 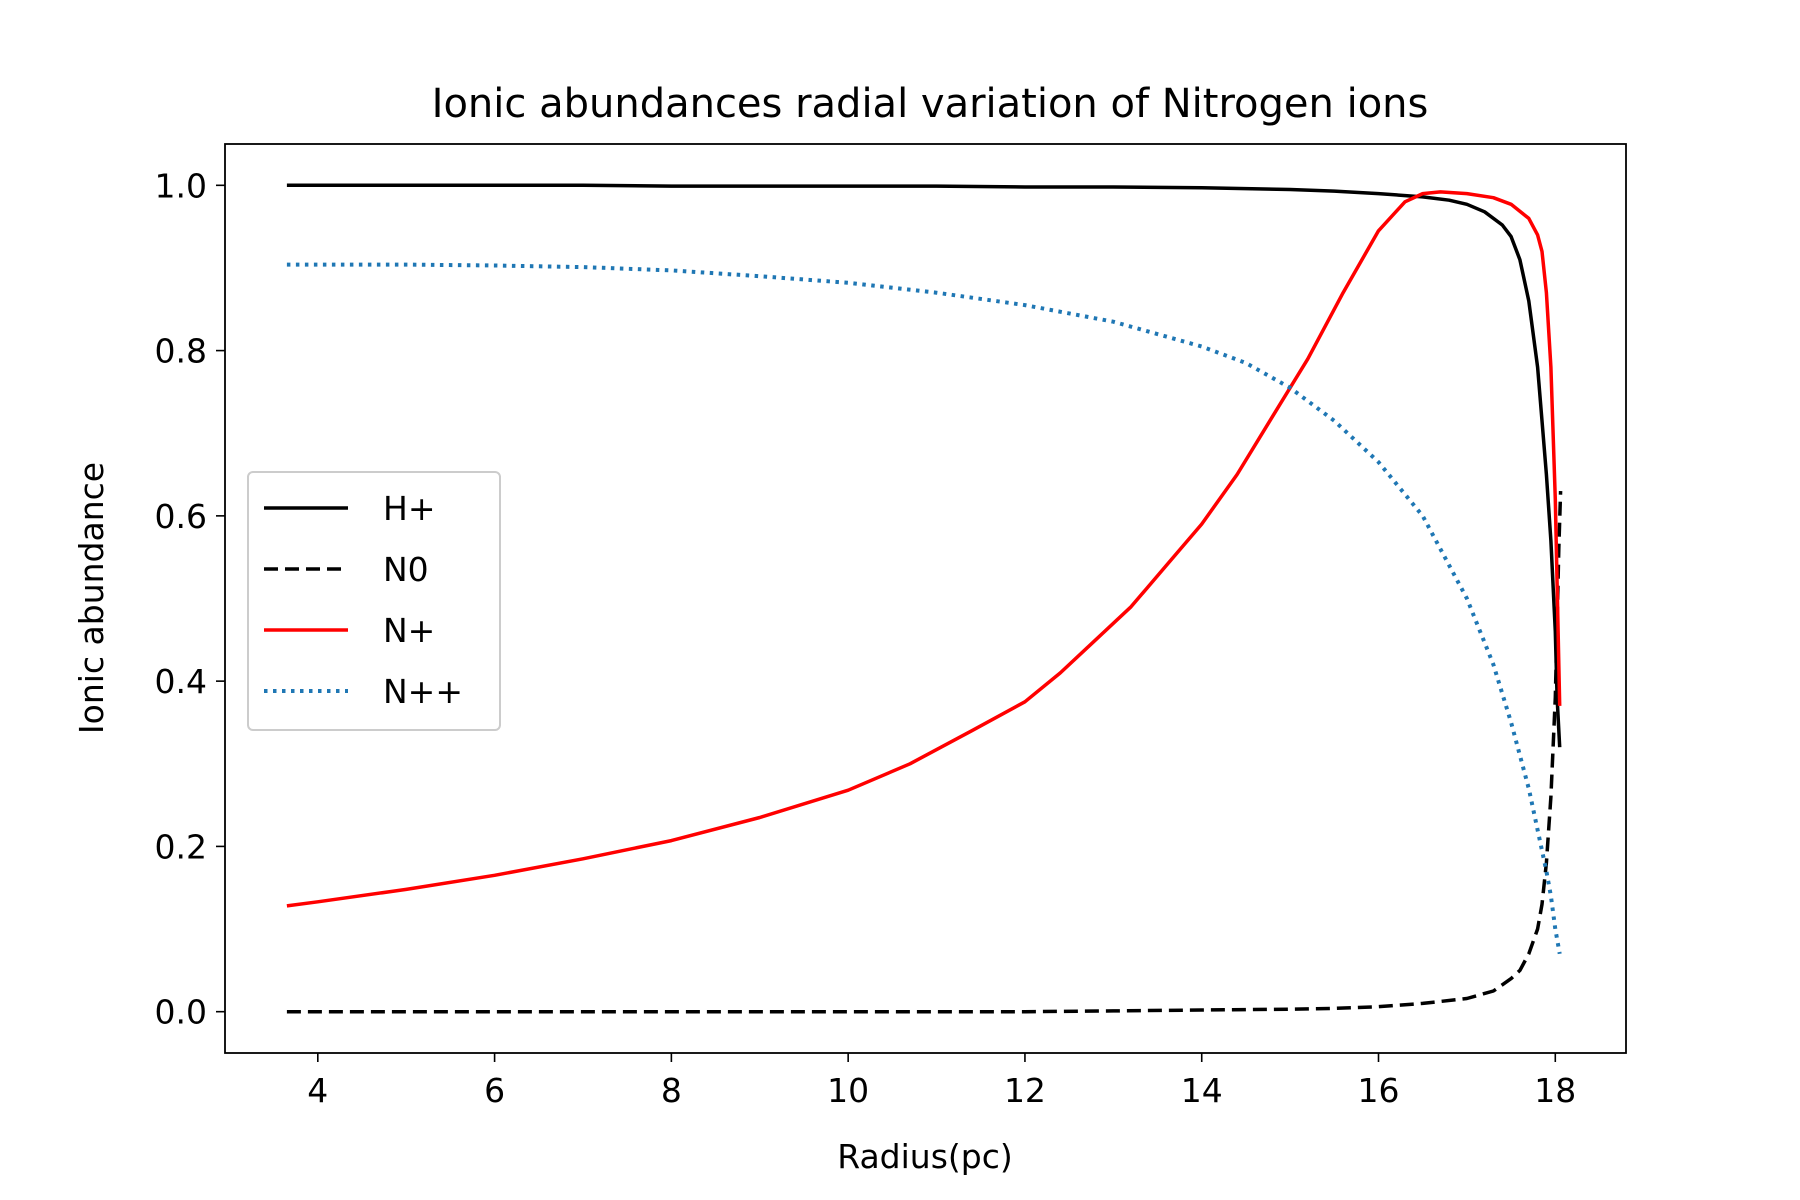 I want to click on x-tick-label: 12, so click(x=1025, y=1090).